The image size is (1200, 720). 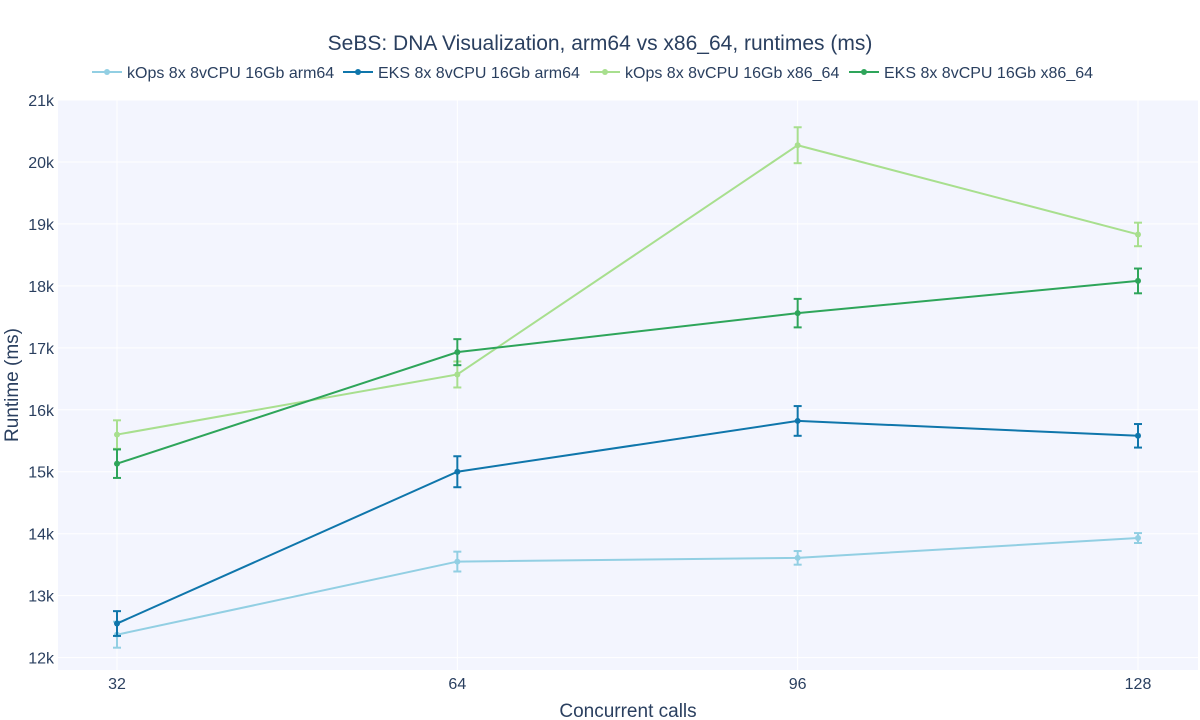 I want to click on series, so click(x=627, y=590).